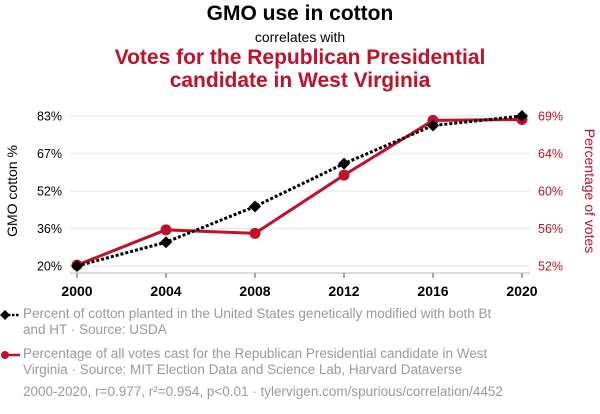 The width and height of the screenshot is (600, 414). I want to click on chart-subtitle: correlates with, so click(300, 37).